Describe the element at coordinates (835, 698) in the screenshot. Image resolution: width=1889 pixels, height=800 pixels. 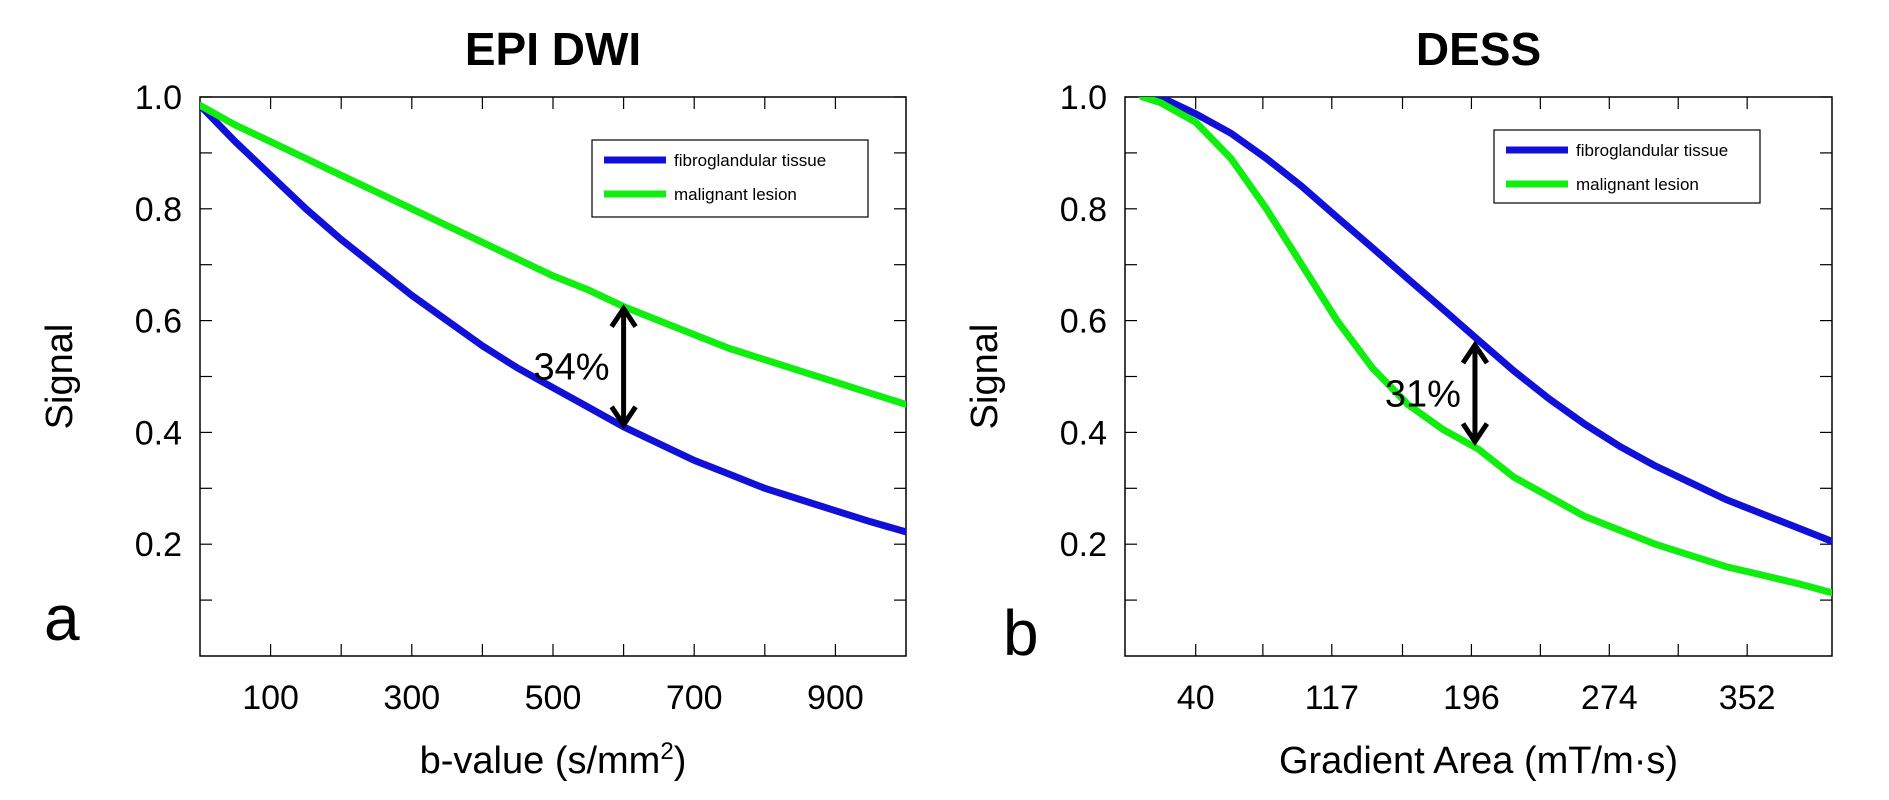
I see `x-tick-label: 900` at that location.